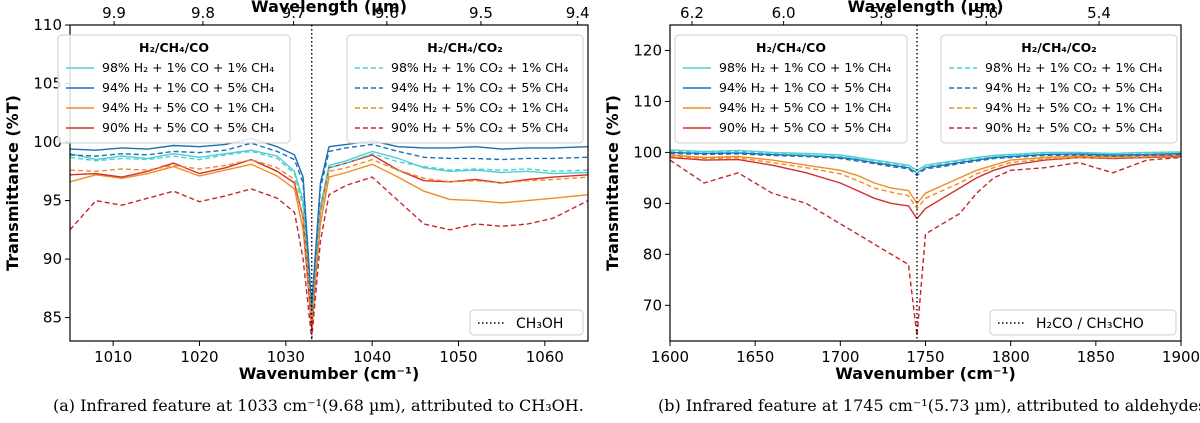  Describe the element at coordinates (545, 357) in the screenshot. I see `x-tick-label-5: 1060` at that location.